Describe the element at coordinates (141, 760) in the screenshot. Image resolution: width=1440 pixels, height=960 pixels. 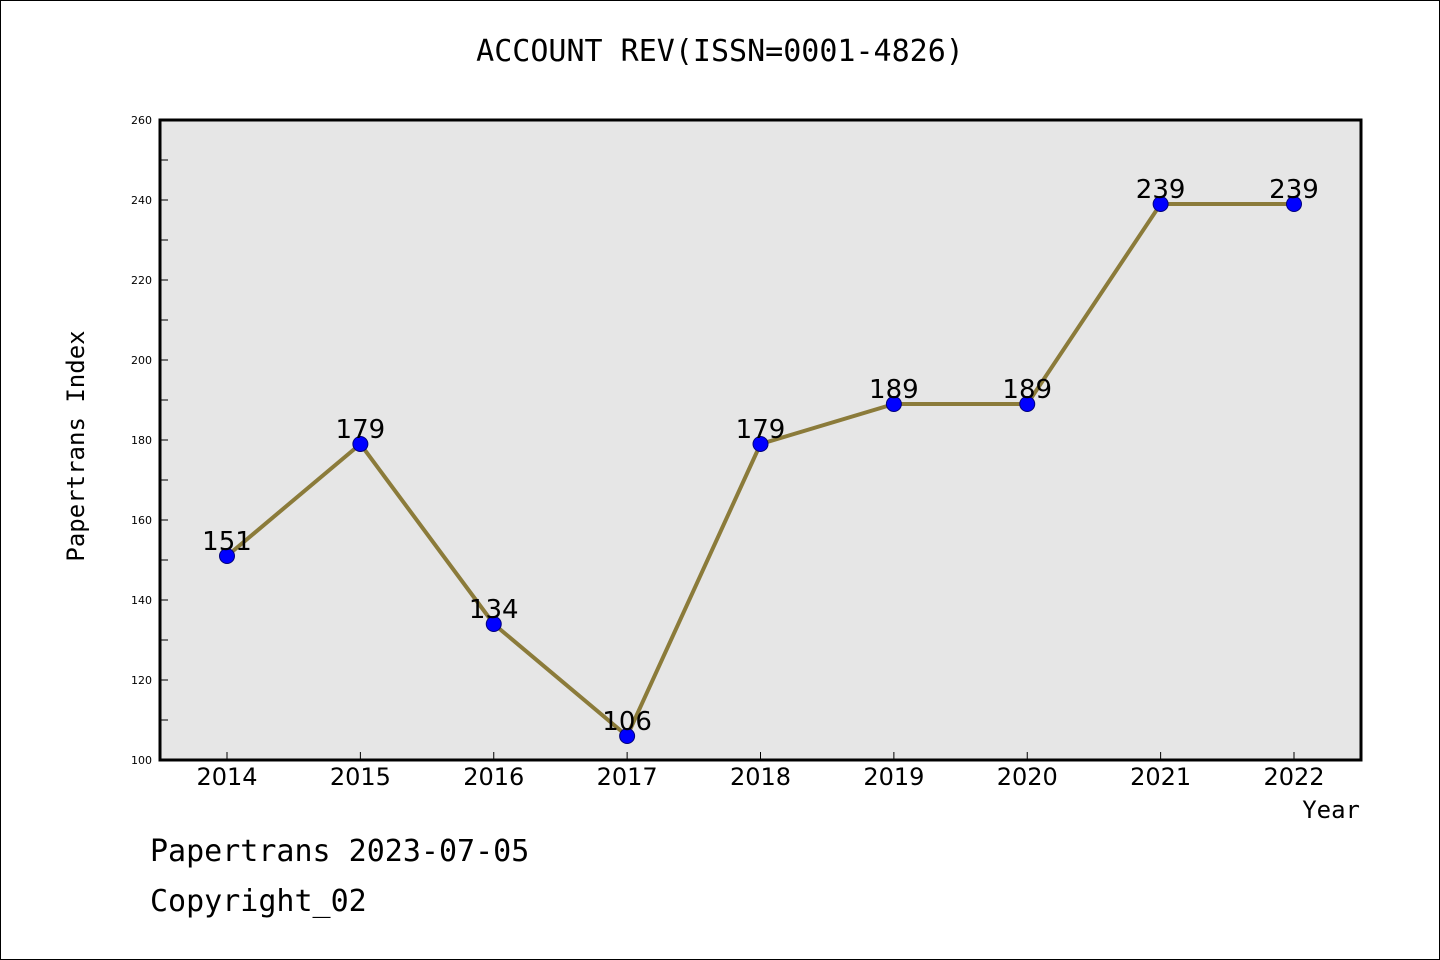
I see `y-tick-label: 100` at that location.